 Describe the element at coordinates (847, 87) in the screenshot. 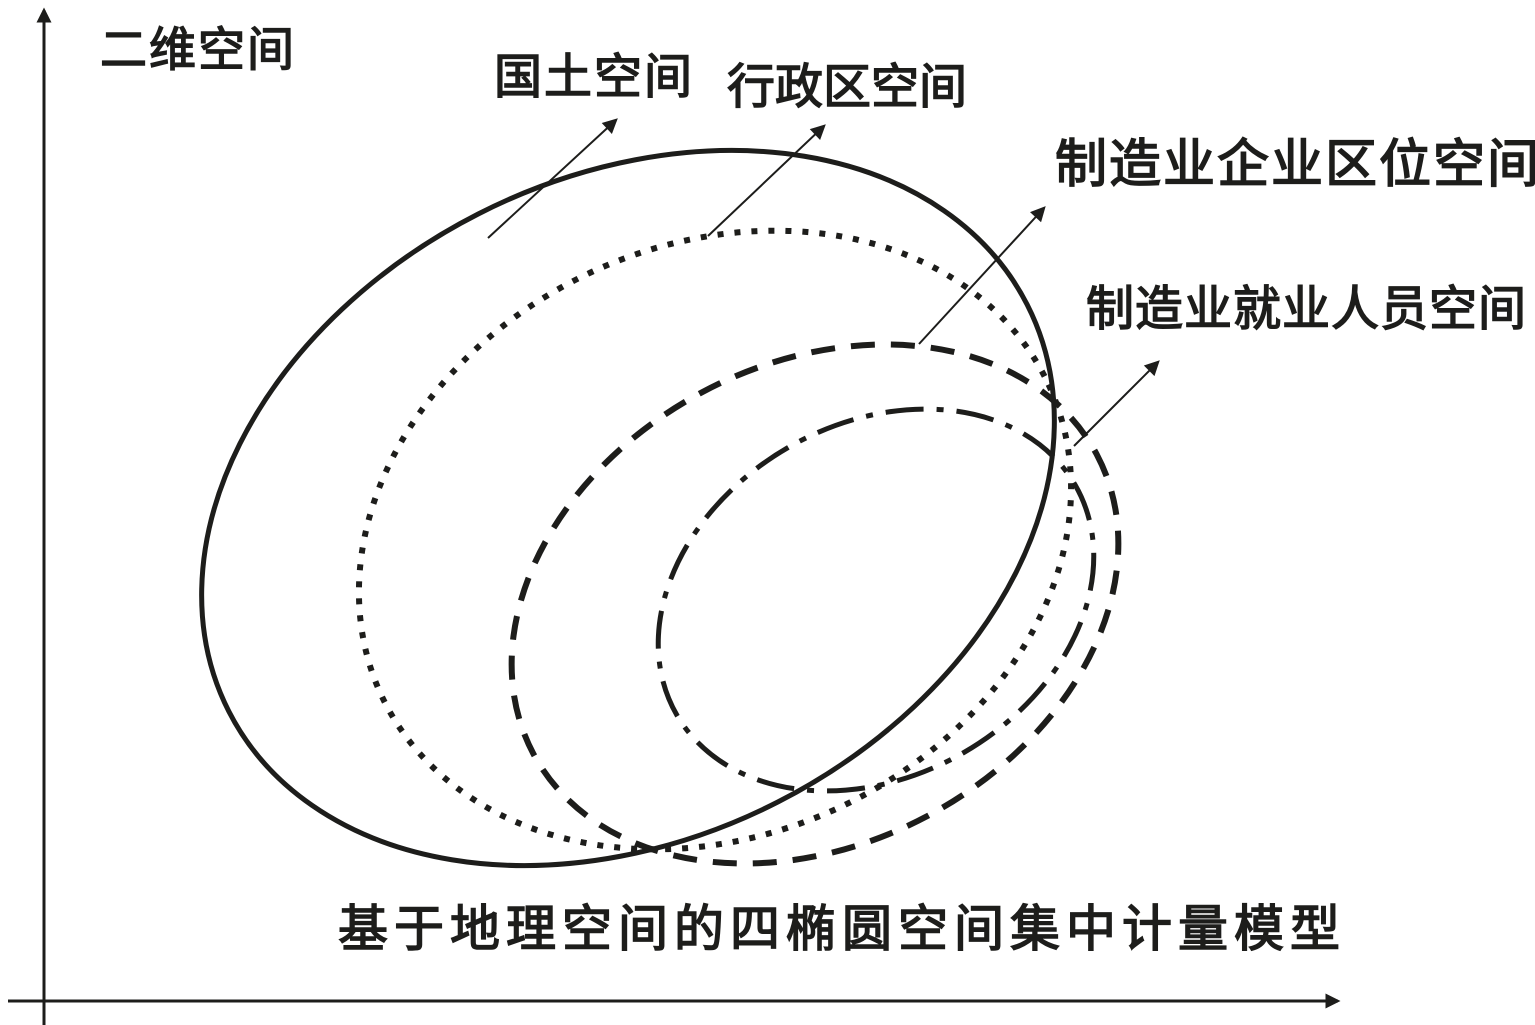

I see `label-administrative-region-space: 行政区空间` at that location.